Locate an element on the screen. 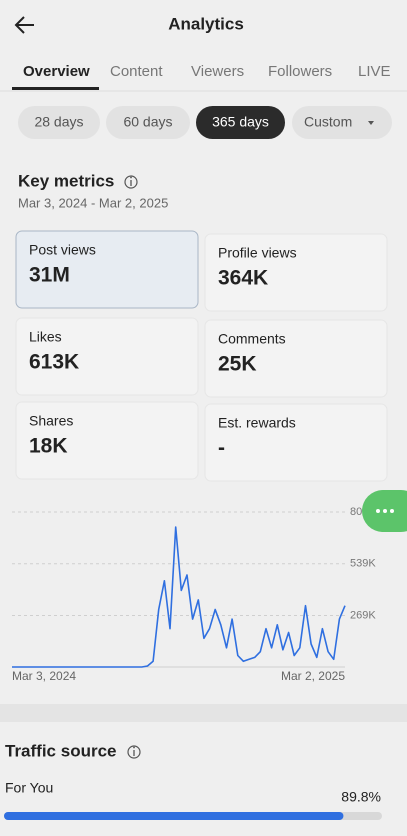 The height and width of the screenshot is (836, 407). date-chip-label: 60 days is located at coordinates (147, 122).